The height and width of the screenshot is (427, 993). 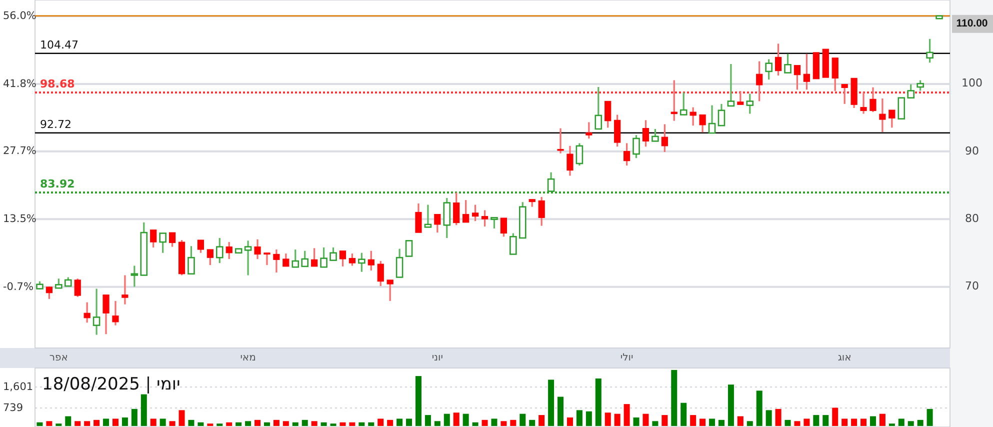 I want to click on y2-tick-label: 100, so click(x=972, y=83).